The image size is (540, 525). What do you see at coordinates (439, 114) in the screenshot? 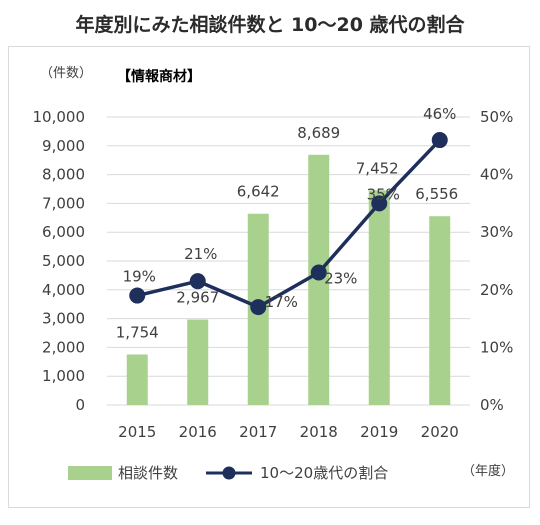
I see `line-data-label: 46%` at bounding box center [439, 114].